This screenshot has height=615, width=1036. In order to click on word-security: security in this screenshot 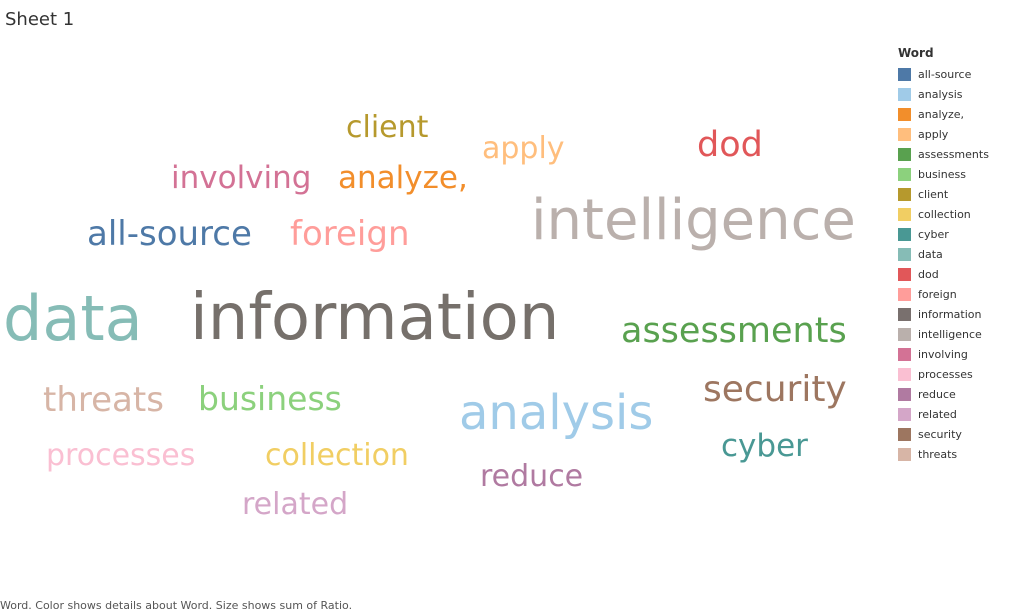, I will do `click(775, 389)`.